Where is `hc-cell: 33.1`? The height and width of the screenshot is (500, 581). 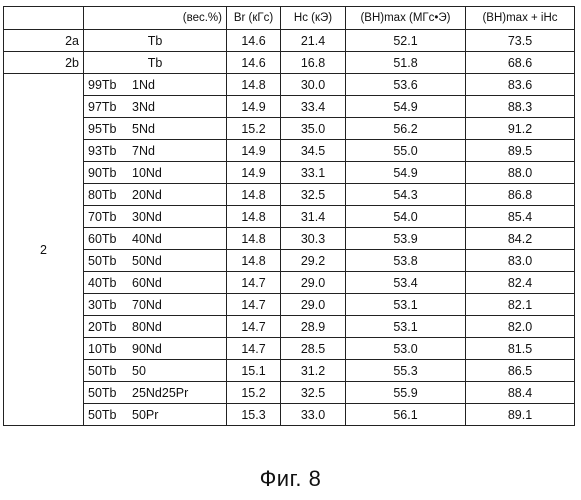
hc-cell: 33.1 is located at coordinates (313, 173).